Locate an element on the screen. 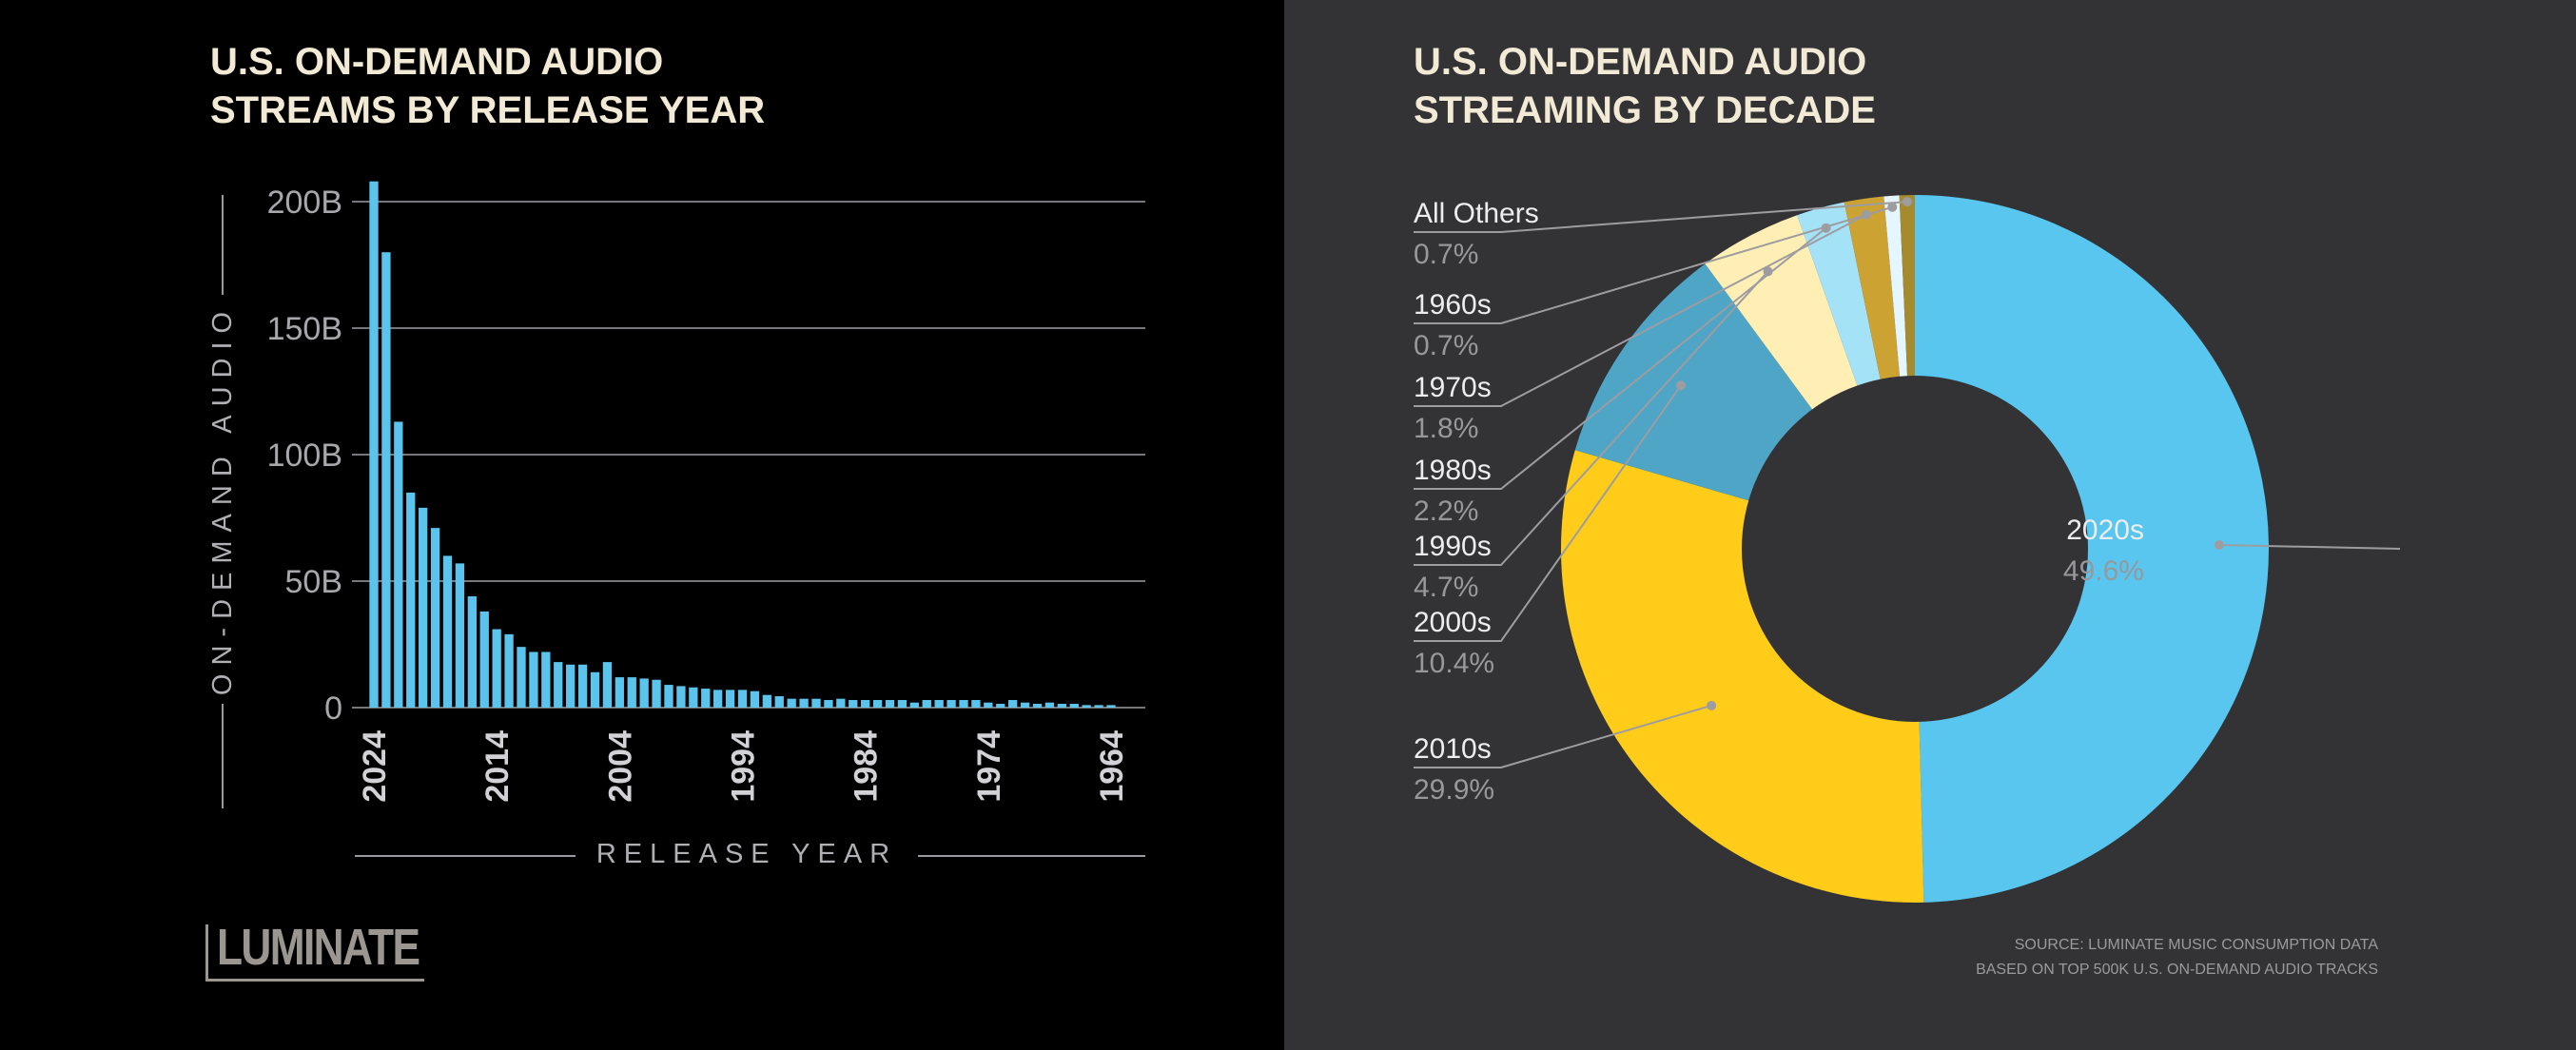  leader-line-2020s is located at coordinates (2309, 546).